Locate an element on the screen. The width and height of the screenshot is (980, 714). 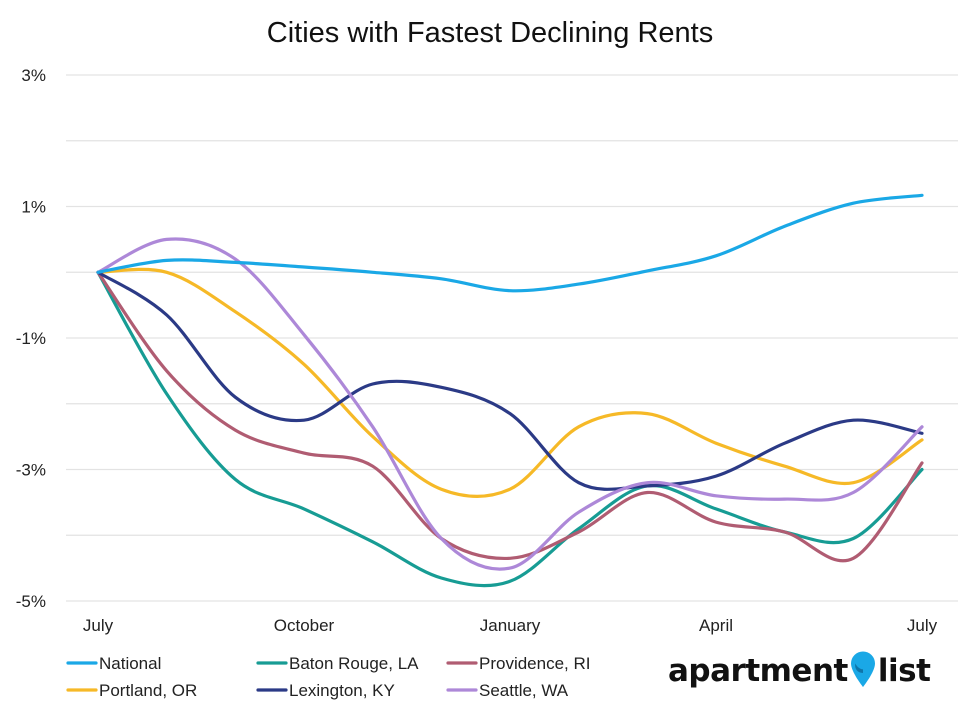
legend-label-baton-rouge-la: Baton Rouge, LA is located at coordinates (354, 663).